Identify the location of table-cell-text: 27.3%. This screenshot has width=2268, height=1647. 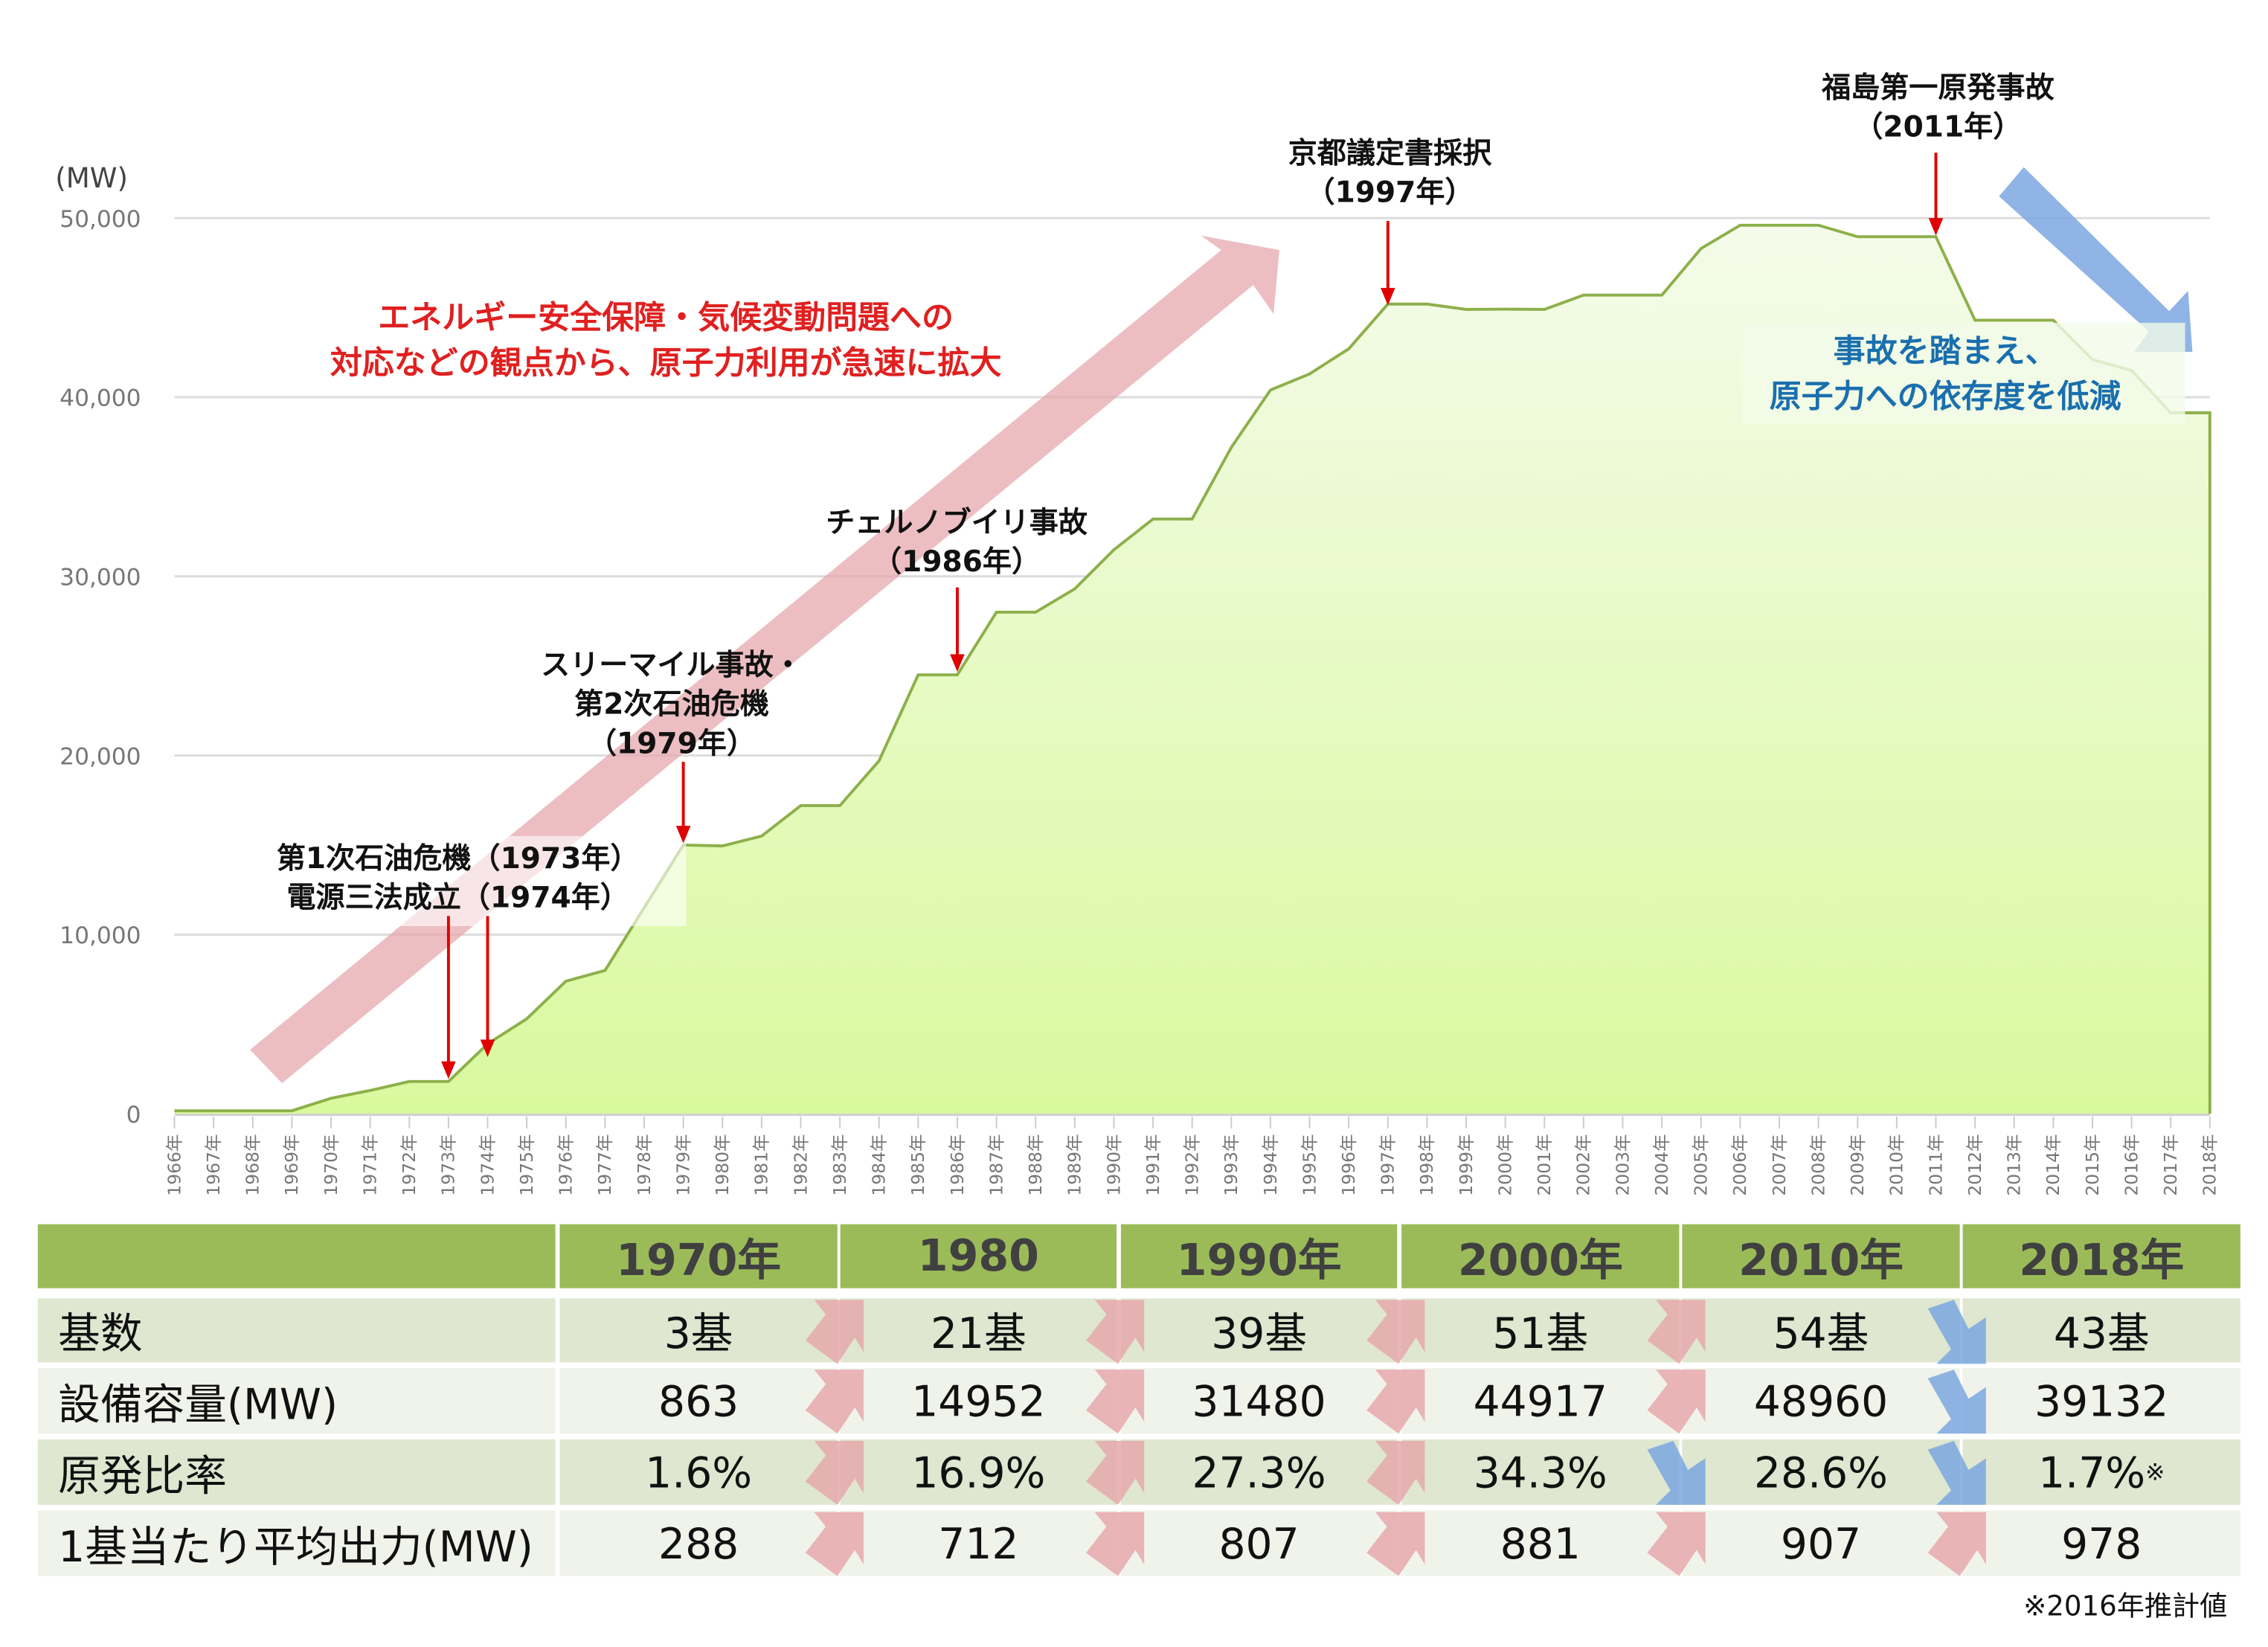
(1259, 1472).